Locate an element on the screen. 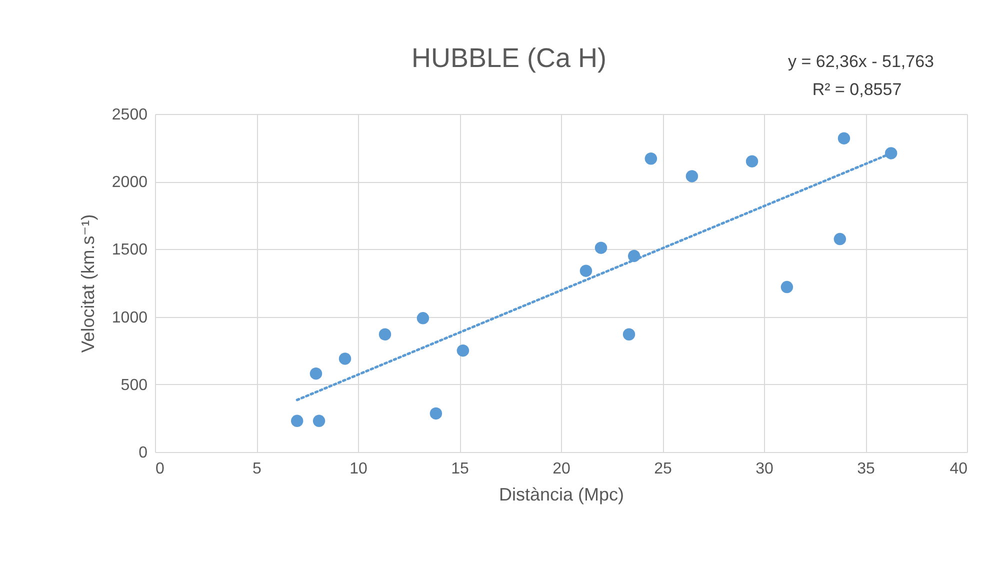  y-tick-label: 2000 is located at coordinates (130, 183).